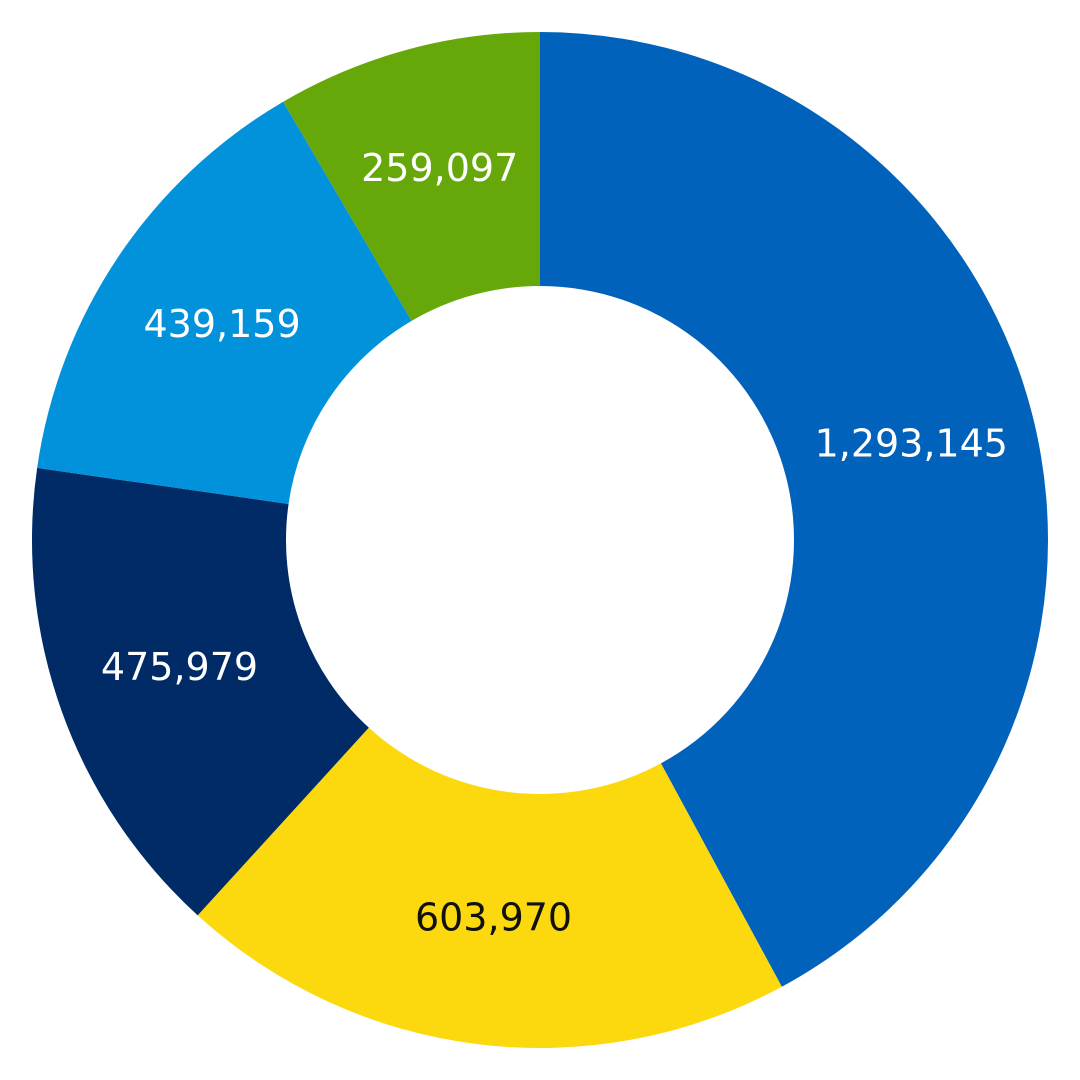  What do you see at coordinates (493, 918) in the screenshot?
I see `slice-value-label-2: 603,970` at bounding box center [493, 918].